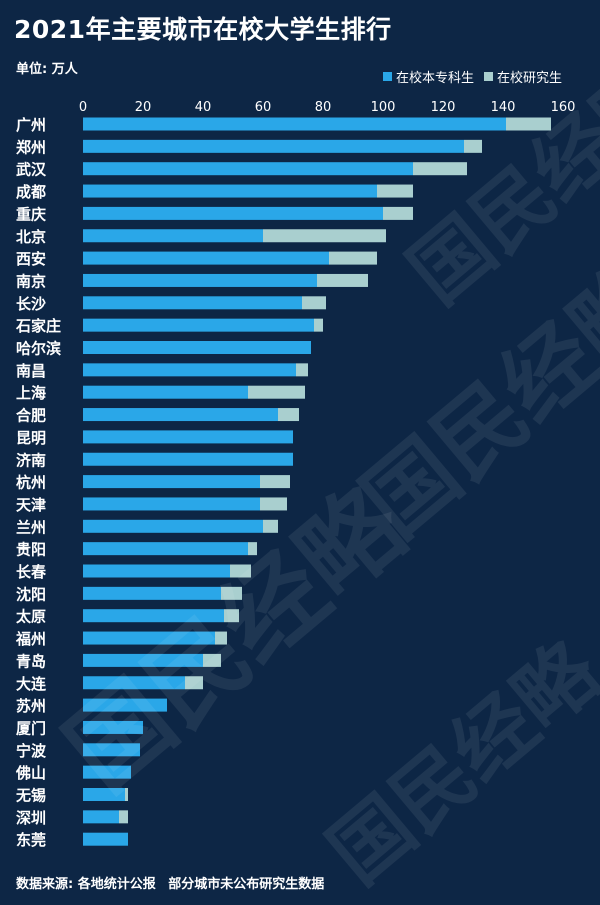 Image resolution: width=600 pixels, height=905 pixels. Describe the element at coordinates (563, 107) in the screenshot. I see `x-tick-label: 160` at that location.